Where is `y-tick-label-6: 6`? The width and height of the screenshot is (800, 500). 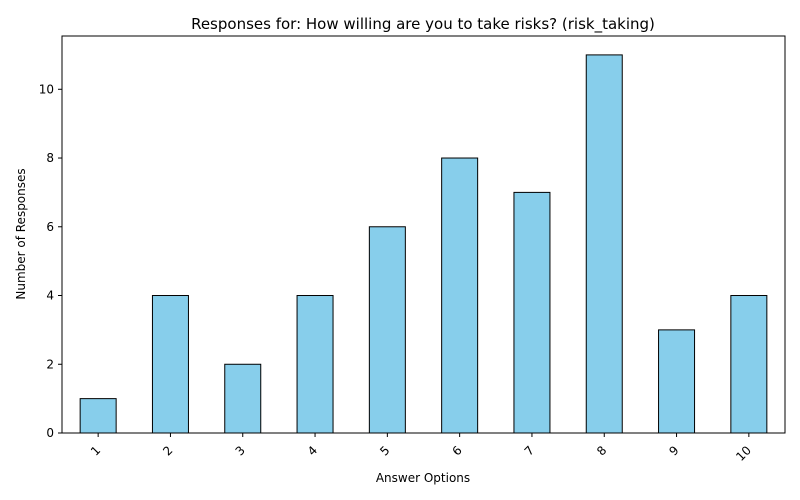
y-tick-label-6: 6 is located at coordinates (50, 227).